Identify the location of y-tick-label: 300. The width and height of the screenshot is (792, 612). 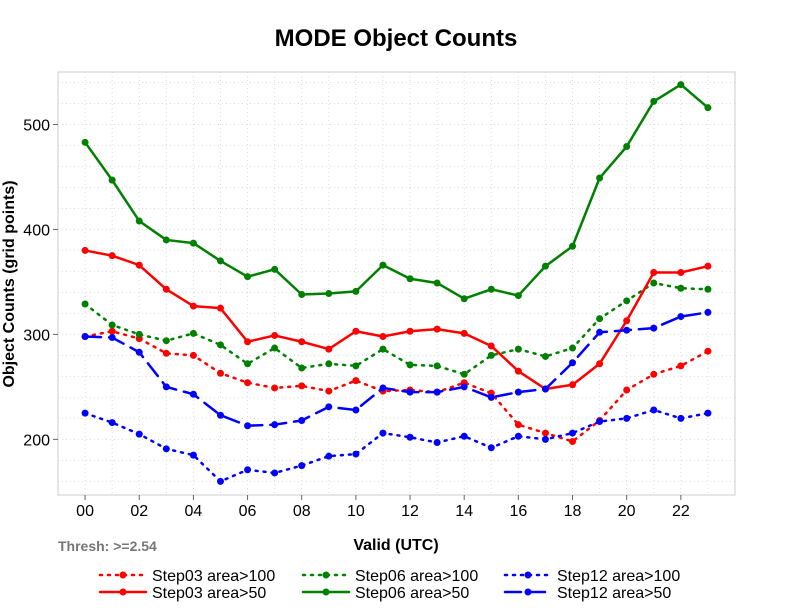
(36, 335).